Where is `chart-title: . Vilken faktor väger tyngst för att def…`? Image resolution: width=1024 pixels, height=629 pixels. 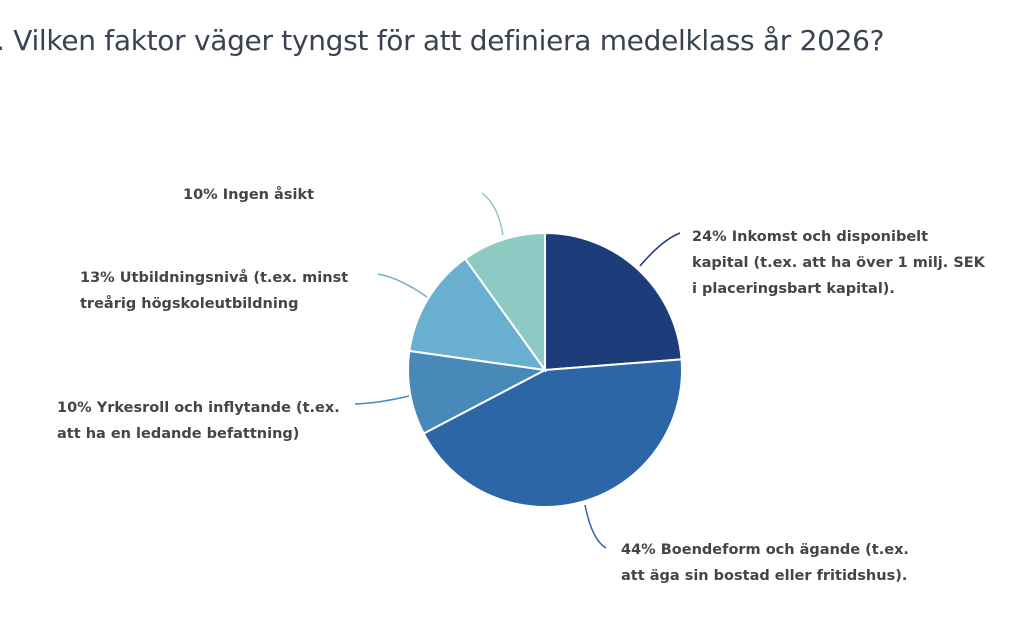
chart-title: . Vilken faktor väger tyngst för att def… is located at coordinates (442, 40).